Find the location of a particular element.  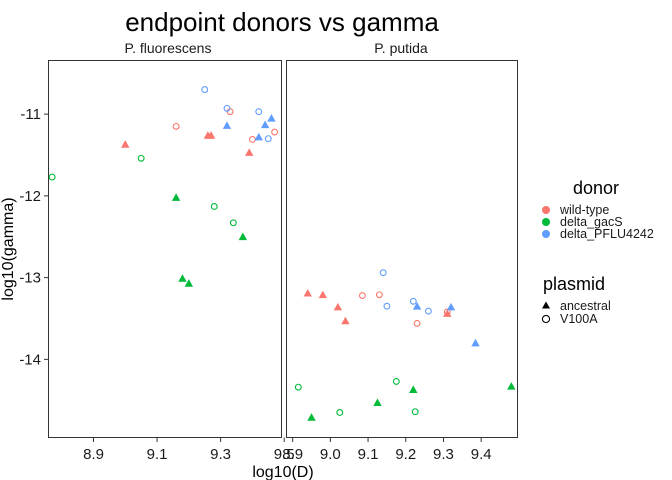

legend-ancestral-key is located at coordinates (546, 305).